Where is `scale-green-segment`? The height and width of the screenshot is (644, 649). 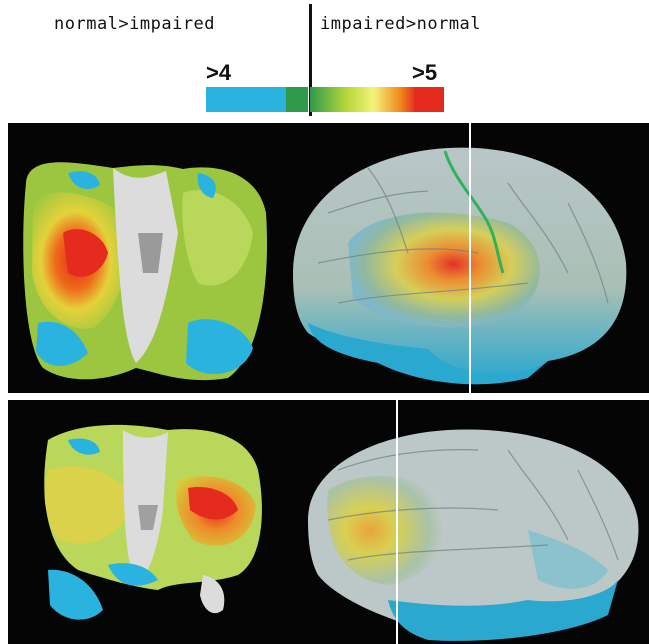 scale-green-segment is located at coordinates (297, 99).